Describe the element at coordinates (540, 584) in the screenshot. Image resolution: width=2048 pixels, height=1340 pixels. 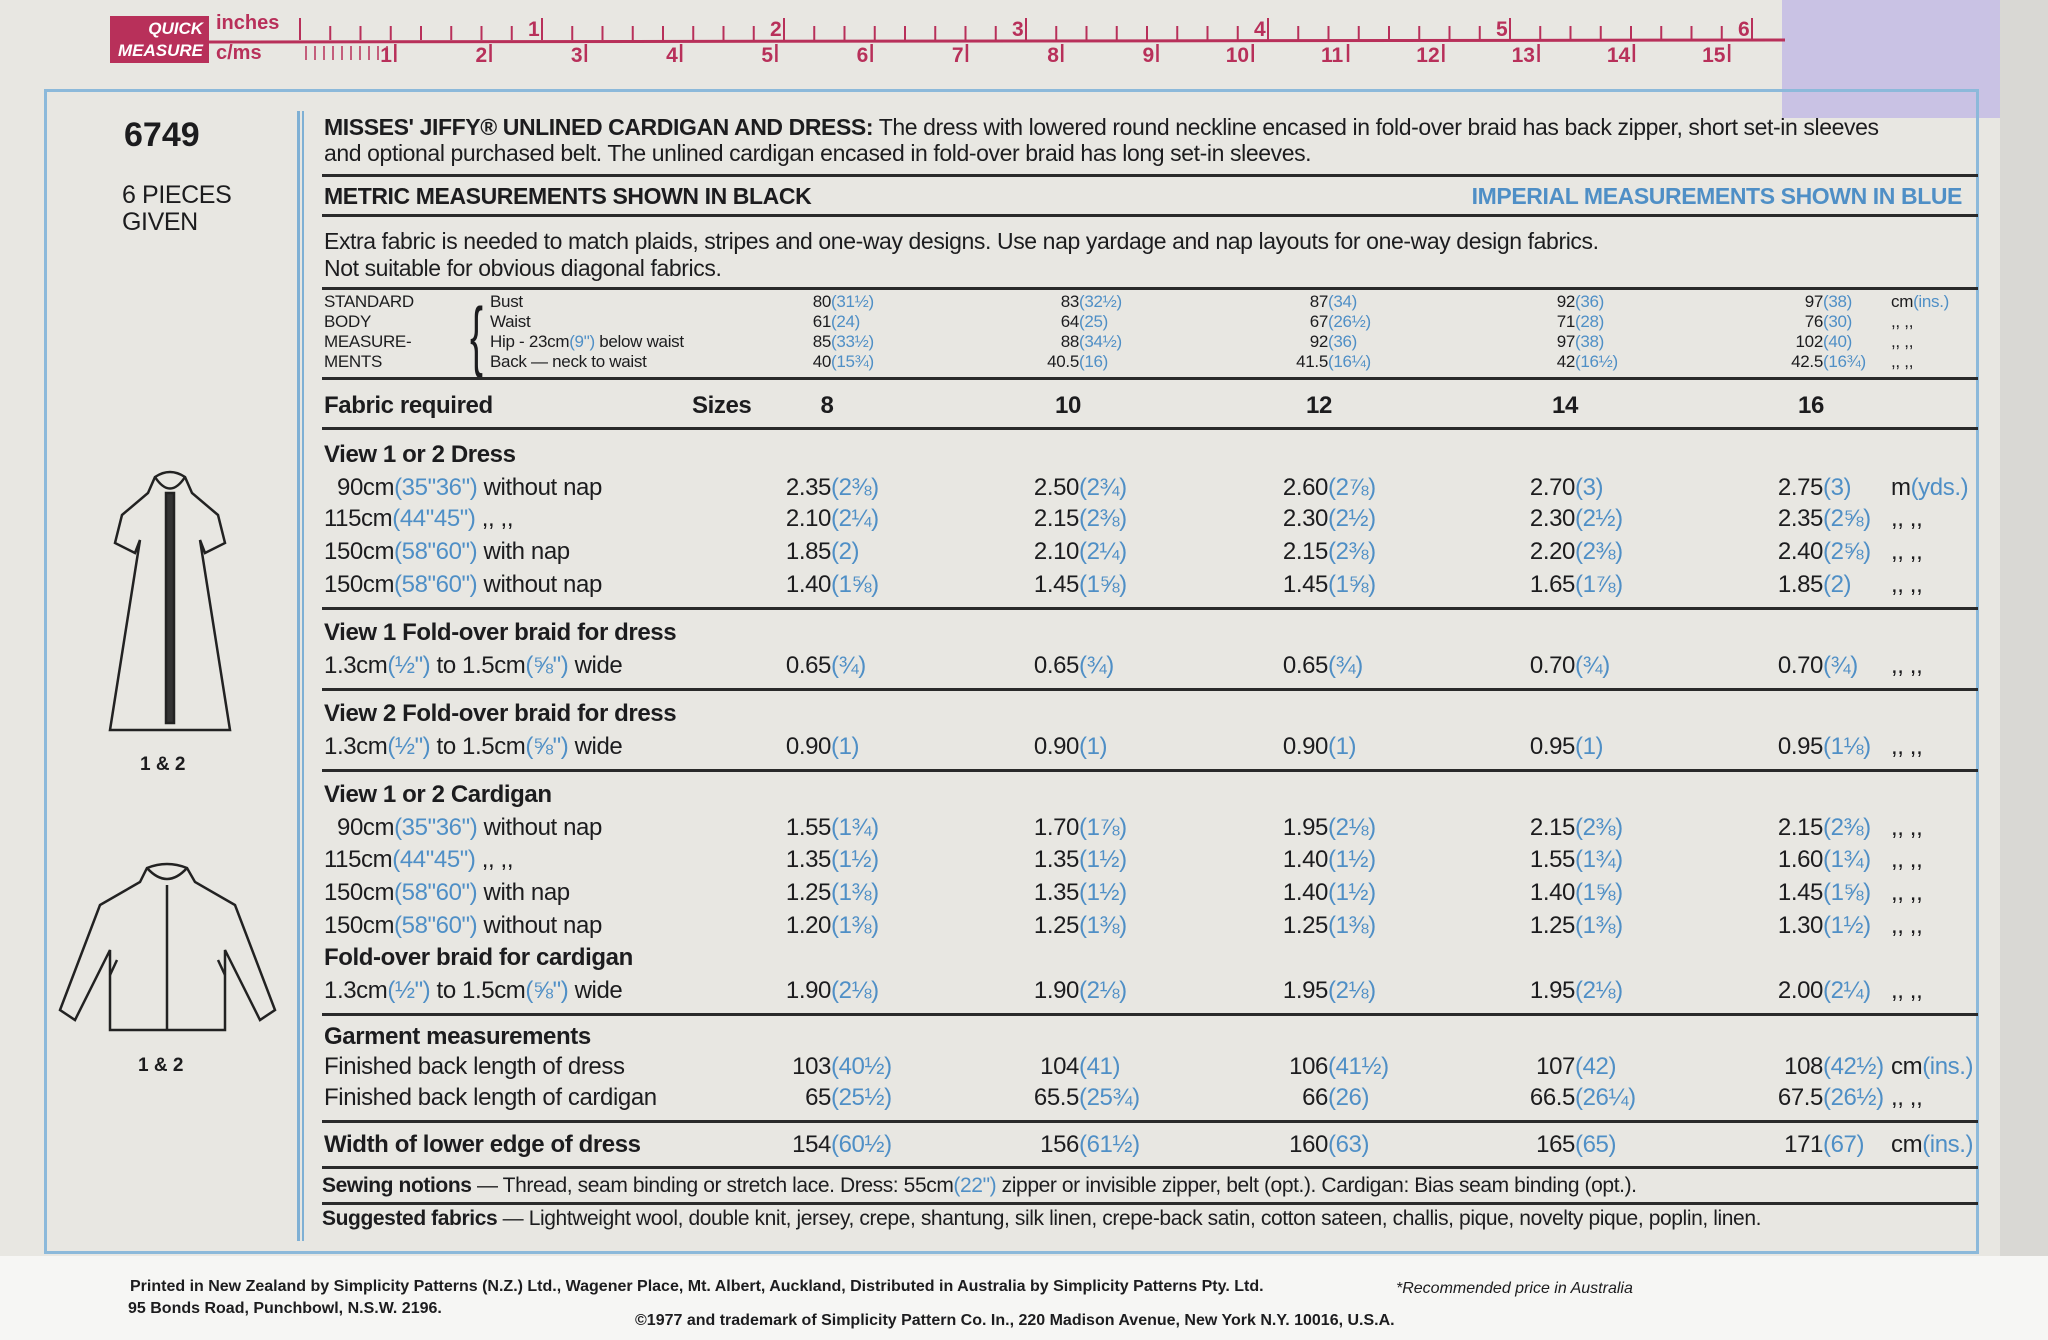
I see `label-part: without nap` at that location.